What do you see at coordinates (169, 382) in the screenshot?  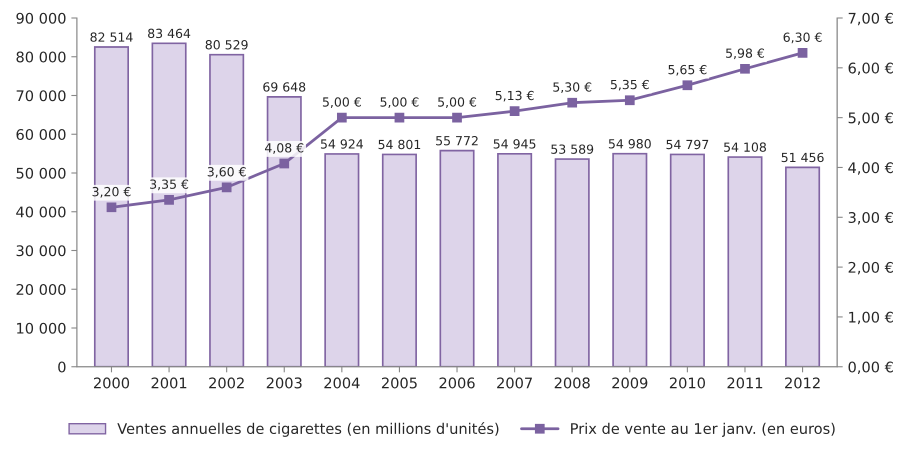 I see `x-tick-label: 2001` at bounding box center [169, 382].